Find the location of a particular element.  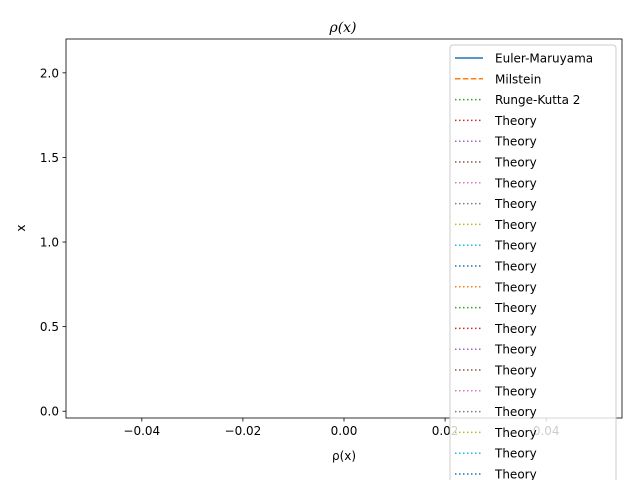

legend-entry-label: Milstein is located at coordinates (518, 79).